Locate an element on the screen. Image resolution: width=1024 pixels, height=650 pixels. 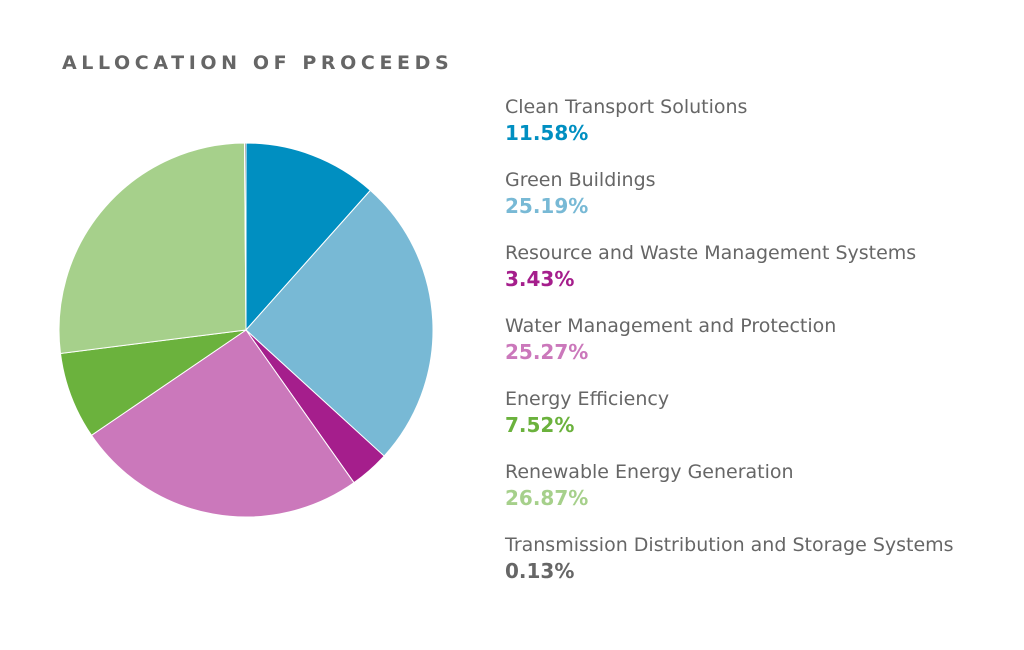
legend-value: 3.43% is located at coordinates (540, 279).